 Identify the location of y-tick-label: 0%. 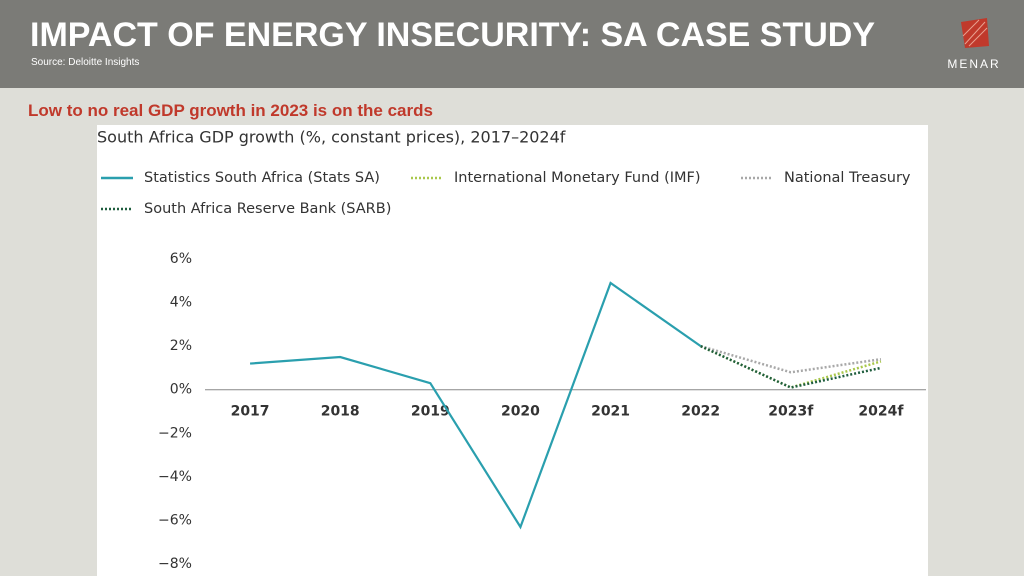
(181, 390).